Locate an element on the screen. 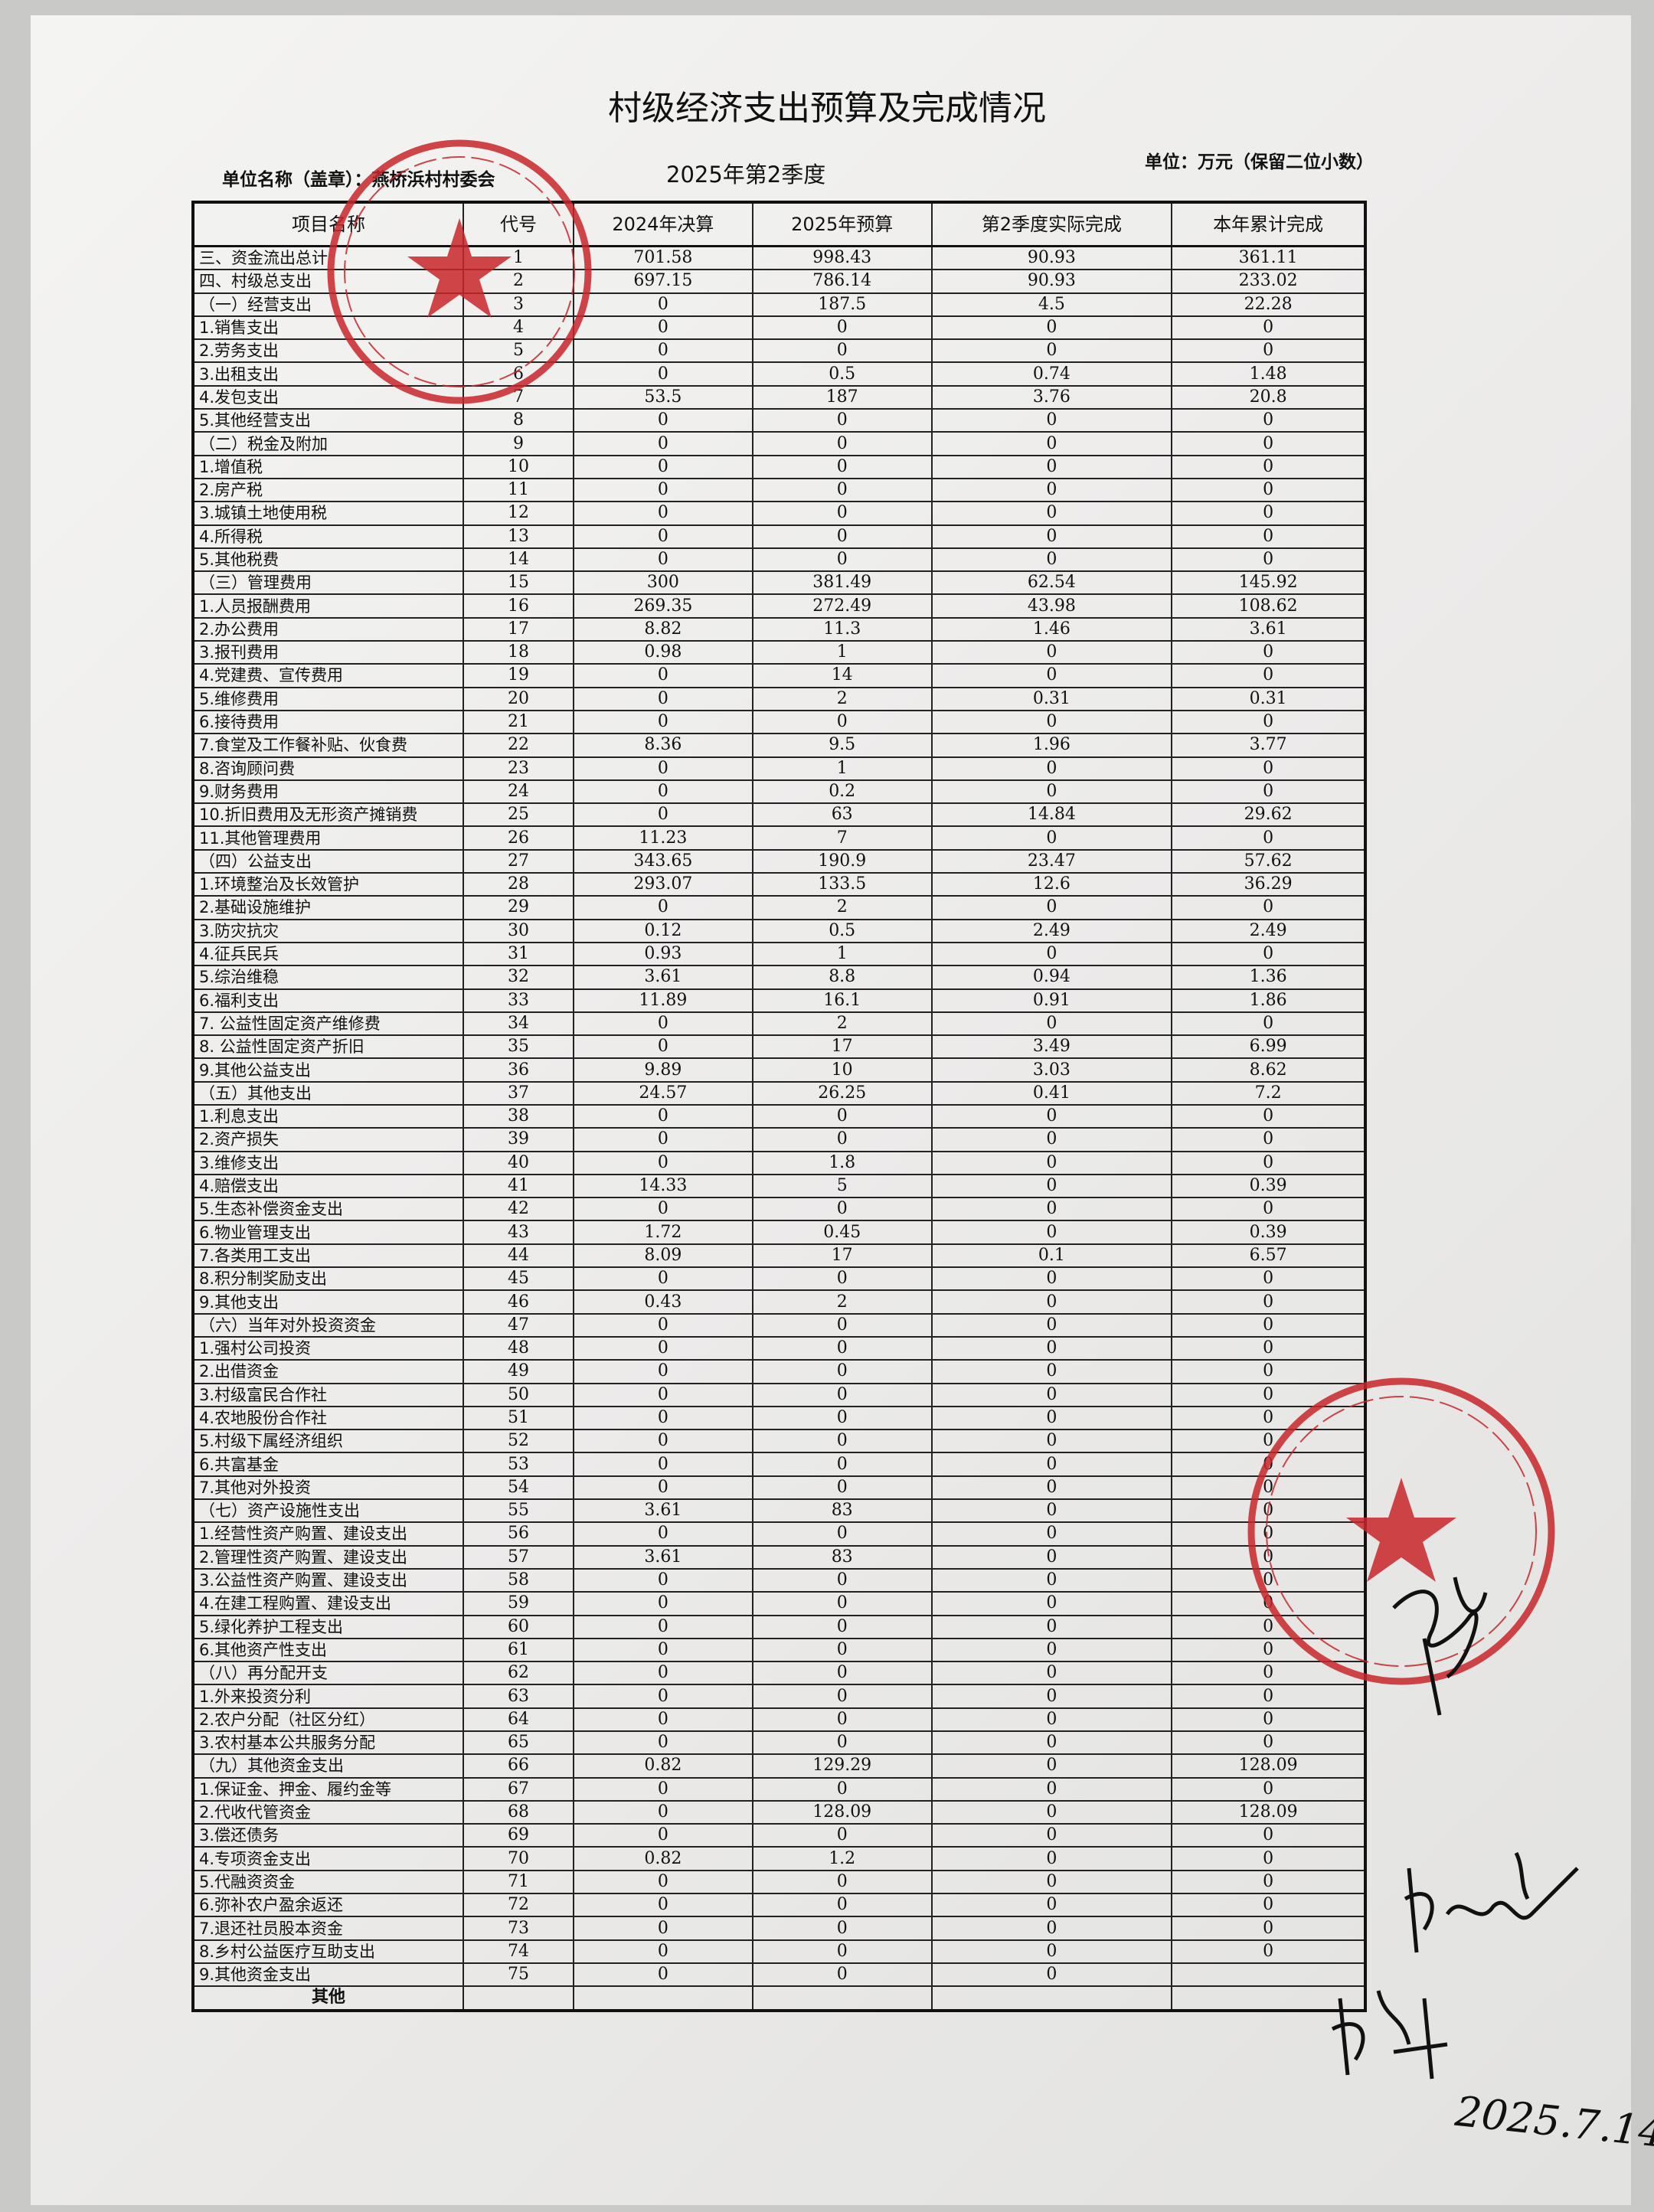  table-row: 1.环境整治及长效管护 28 293.07 133.5 12.6 36.29 is located at coordinates (779, 884).